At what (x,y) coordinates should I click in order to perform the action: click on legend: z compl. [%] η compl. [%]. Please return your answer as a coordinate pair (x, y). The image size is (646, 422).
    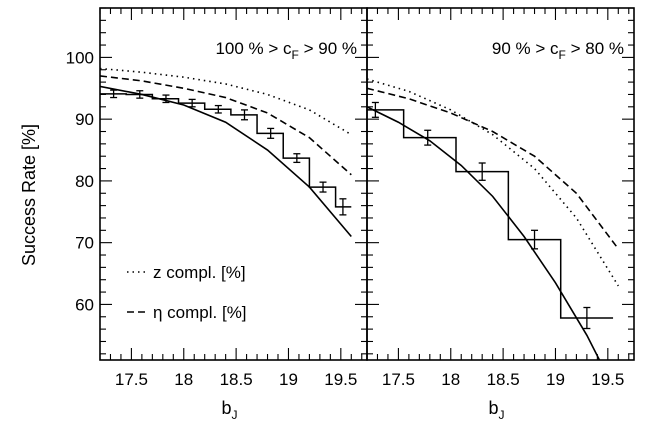
    Looking at the image, I should click on (187, 292).